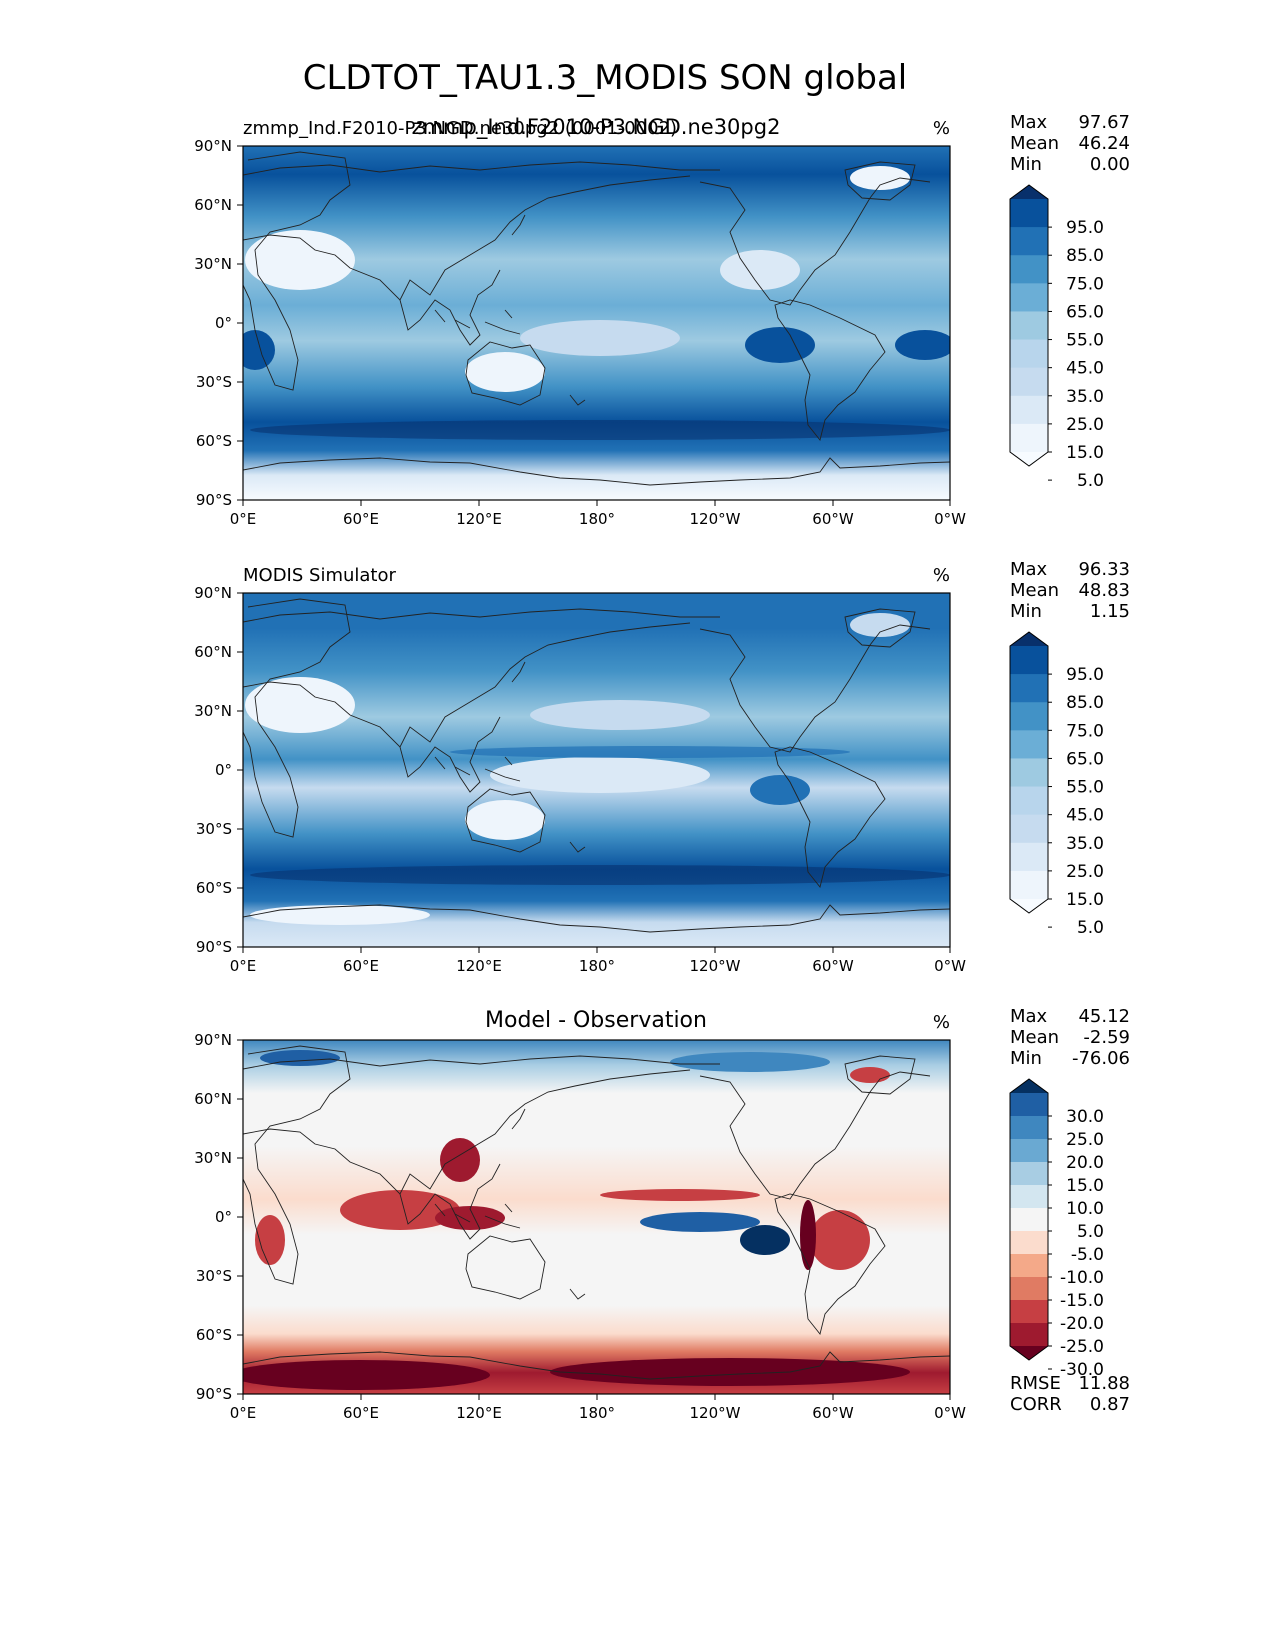  What do you see at coordinates (596, 770) in the screenshot?
I see `panel-reference-map` at bounding box center [596, 770].